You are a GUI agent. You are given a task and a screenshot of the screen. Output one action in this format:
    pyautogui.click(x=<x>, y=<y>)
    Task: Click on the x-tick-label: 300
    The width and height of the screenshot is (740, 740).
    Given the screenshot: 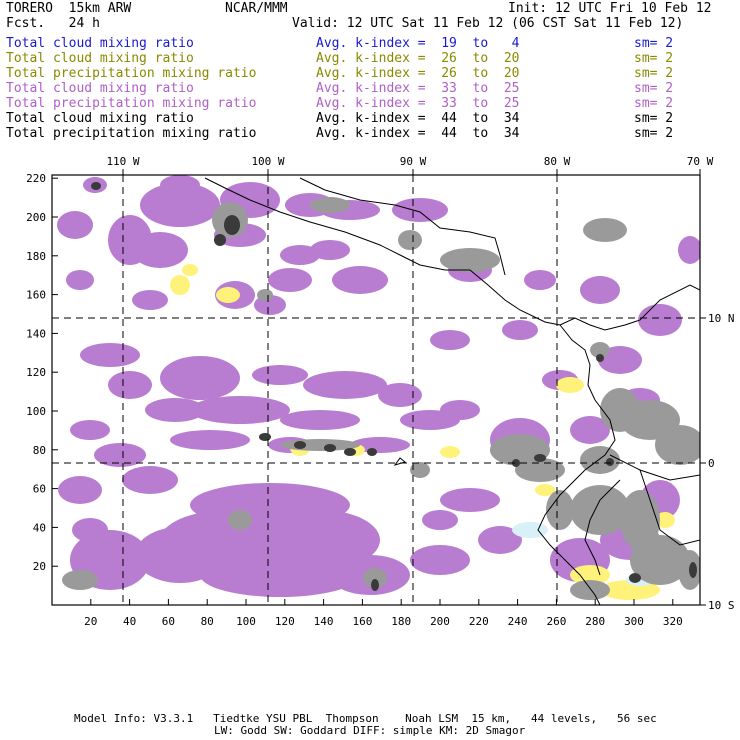 What is the action you would take?
    pyautogui.click(x=634, y=621)
    